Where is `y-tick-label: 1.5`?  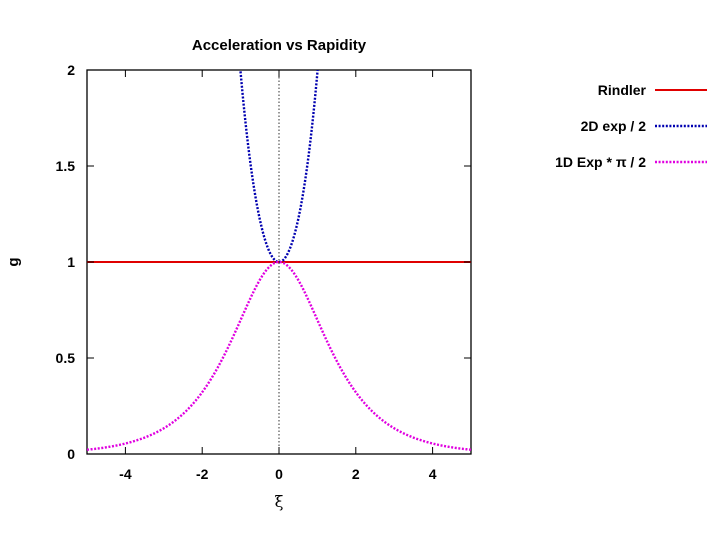 y-tick-label: 1.5 is located at coordinates (66, 166).